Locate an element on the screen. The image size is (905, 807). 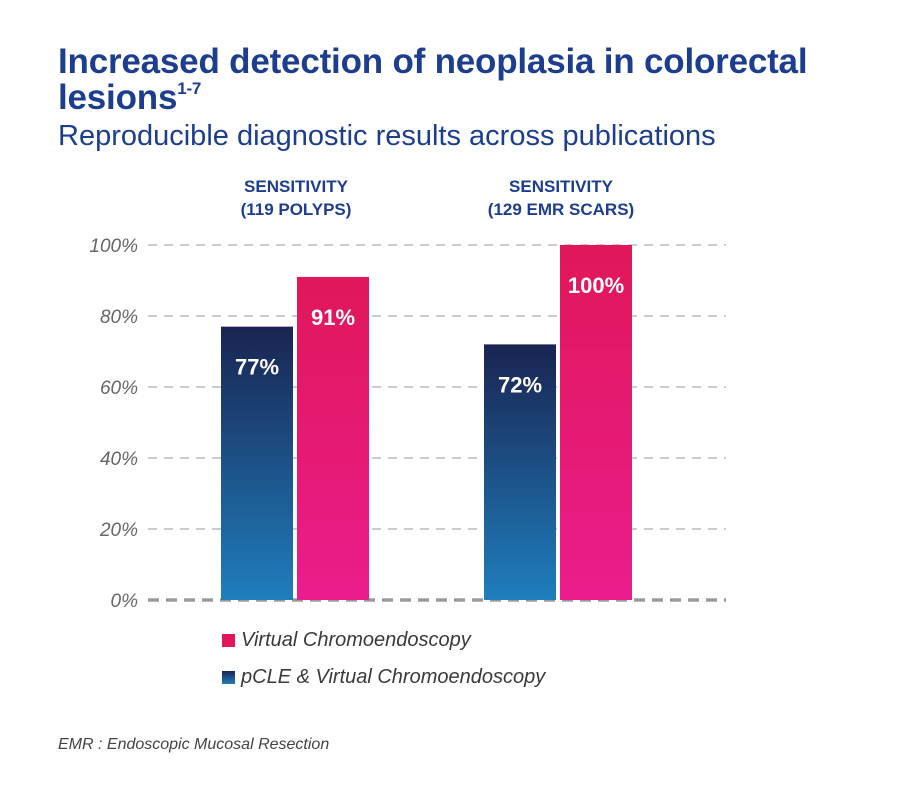
legend-item-virtual-chromoendoscopy: Virtual Chromoendoscopy is located at coordinates (346, 640).